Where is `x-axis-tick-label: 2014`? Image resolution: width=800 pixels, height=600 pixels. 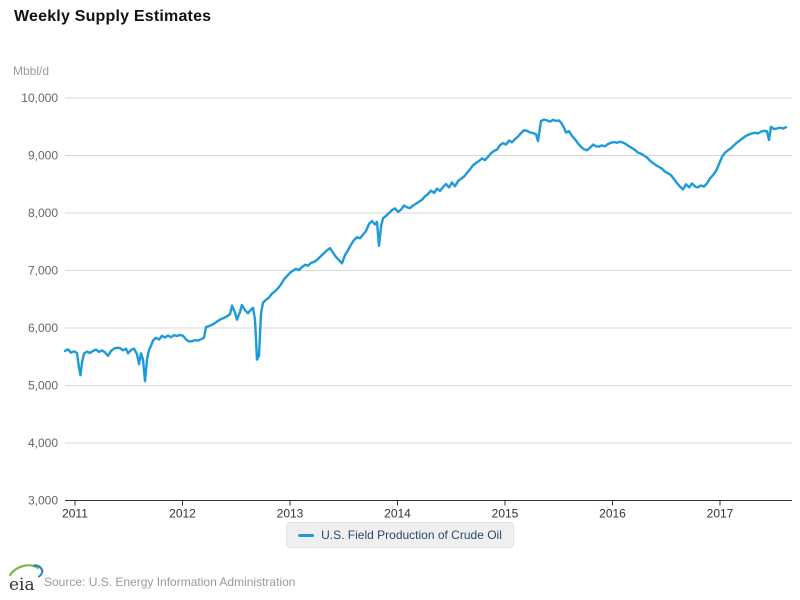 x-axis-tick-label: 2014 is located at coordinates (397, 514).